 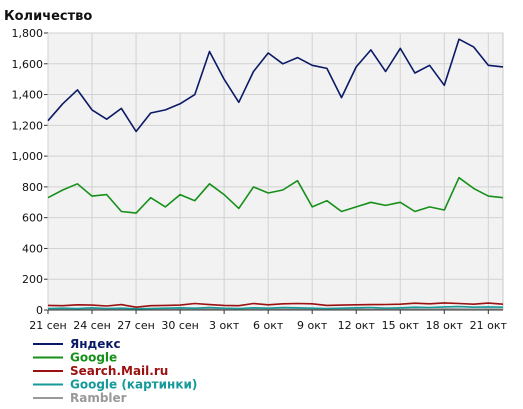 I want to click on x-tick-label: 15 окт, so click(x=401, y=325).